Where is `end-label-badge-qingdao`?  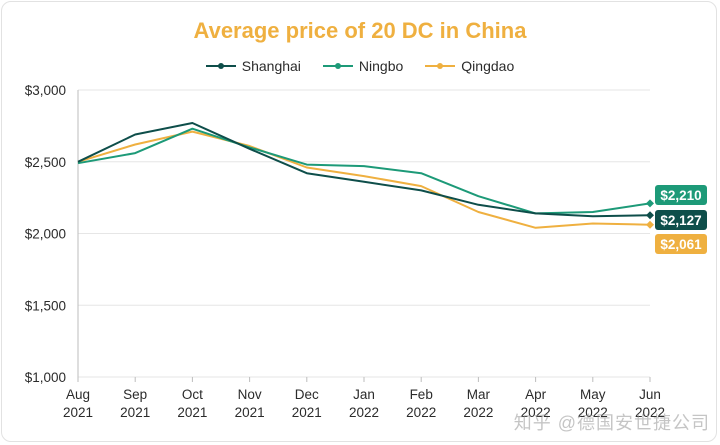 end-label-badge-qingdao is located at coordinates (681, 244).